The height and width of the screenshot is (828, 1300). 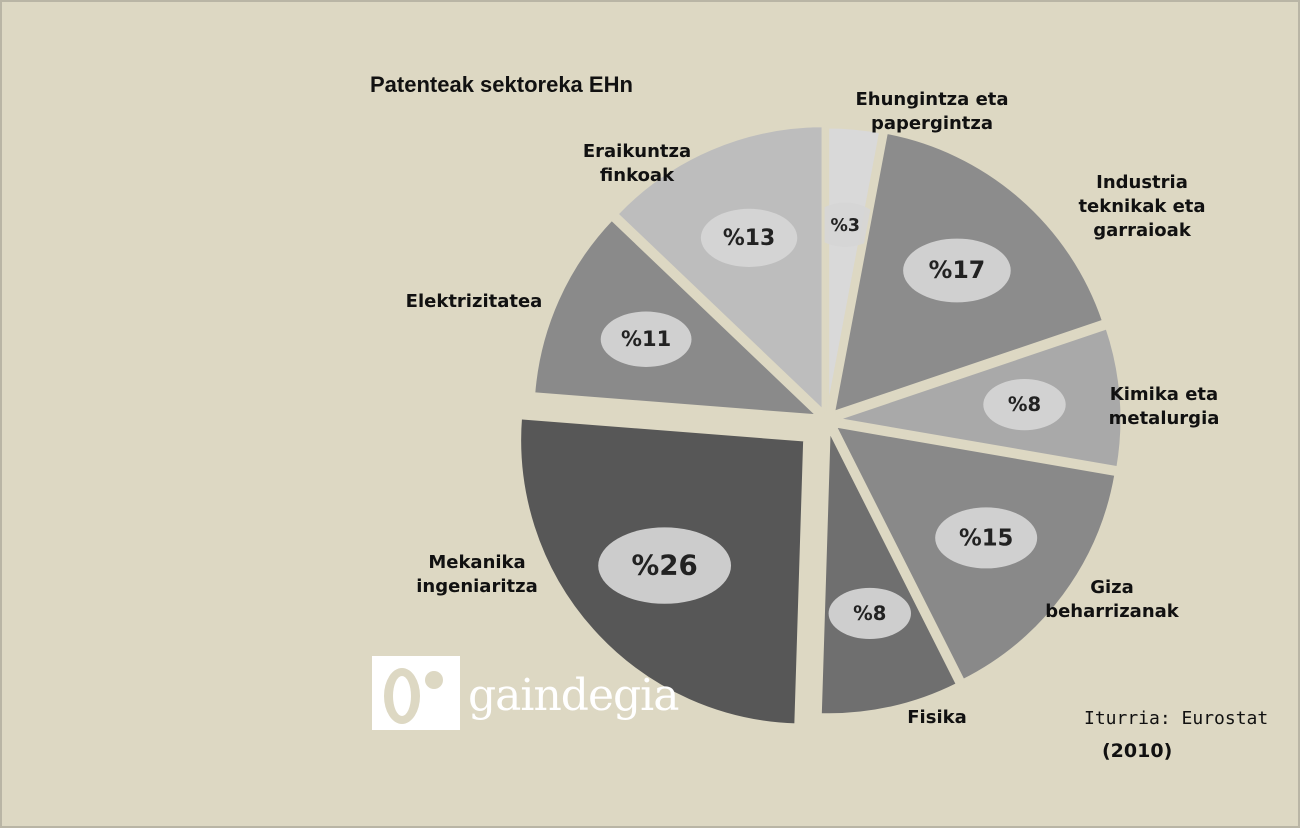 I want to click on logo-icon, so click(x=416, y=693).